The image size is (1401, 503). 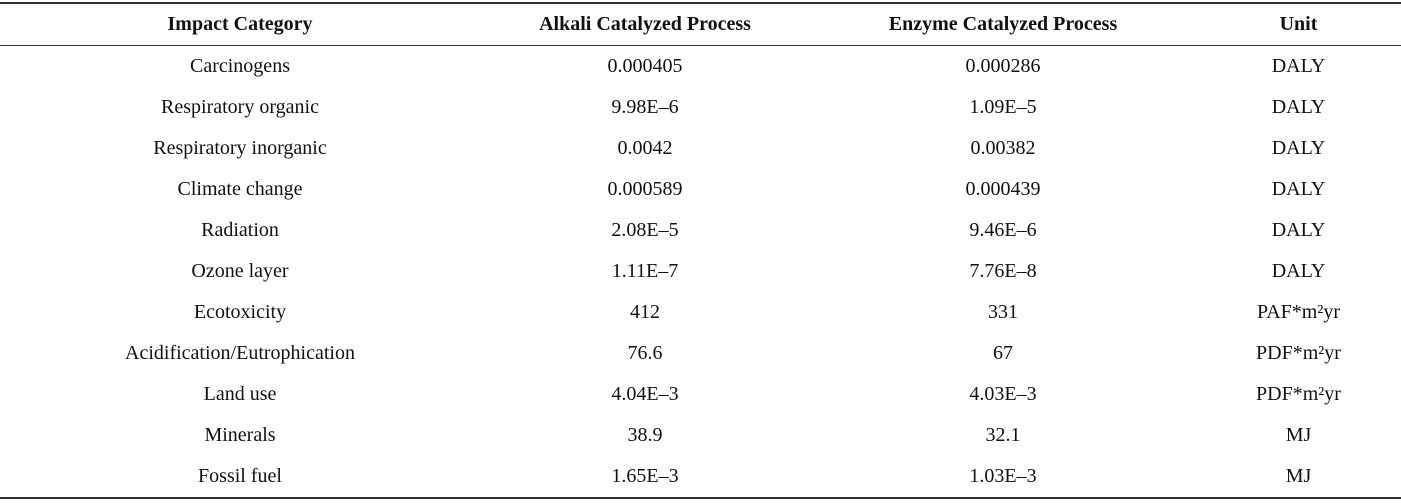 I want to click on table-cell: 1.03E–3, so click(x=1003, y=476).